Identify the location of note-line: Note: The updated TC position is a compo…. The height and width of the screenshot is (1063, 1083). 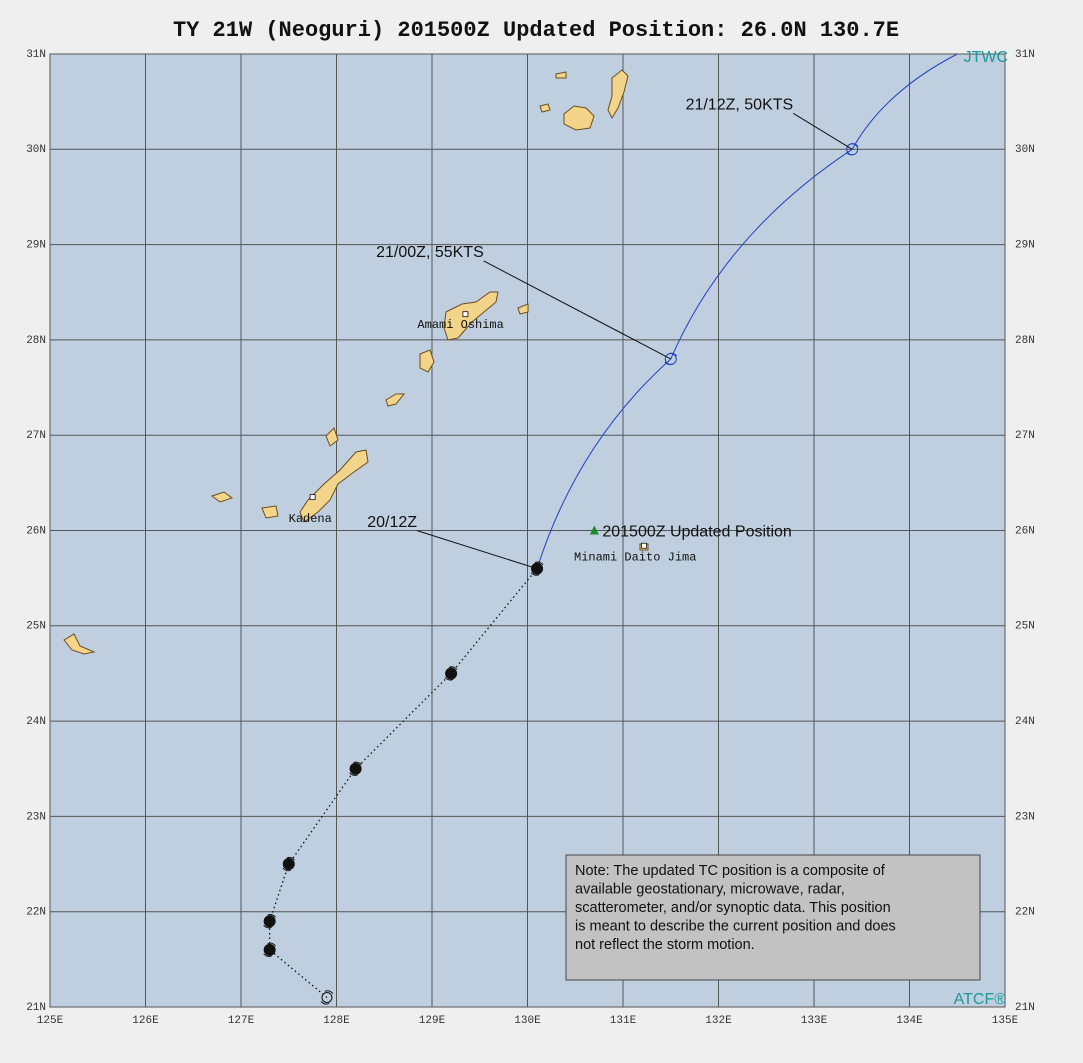
(730, 871).